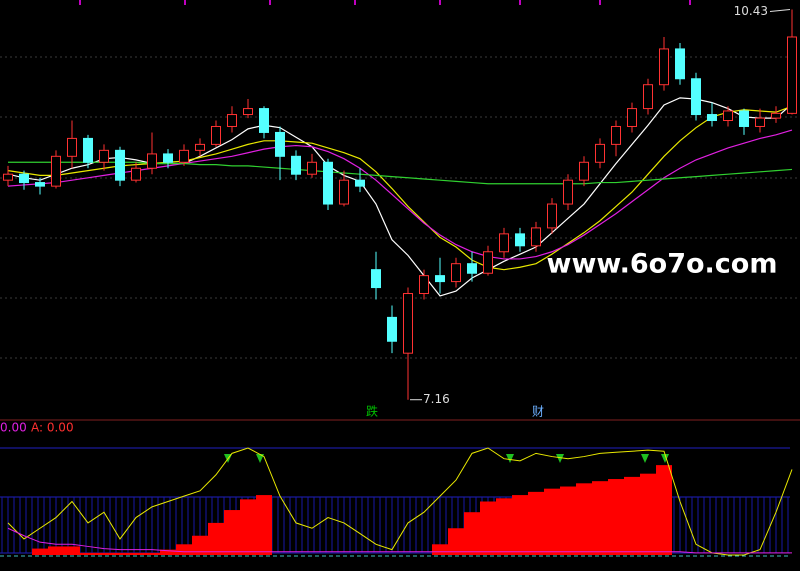 The height and width of the screenshot is (571, 800). What do you see at coordinates (399, 540) in the screenshot?
I see `indicator-line` at bounding box center [399, 540].